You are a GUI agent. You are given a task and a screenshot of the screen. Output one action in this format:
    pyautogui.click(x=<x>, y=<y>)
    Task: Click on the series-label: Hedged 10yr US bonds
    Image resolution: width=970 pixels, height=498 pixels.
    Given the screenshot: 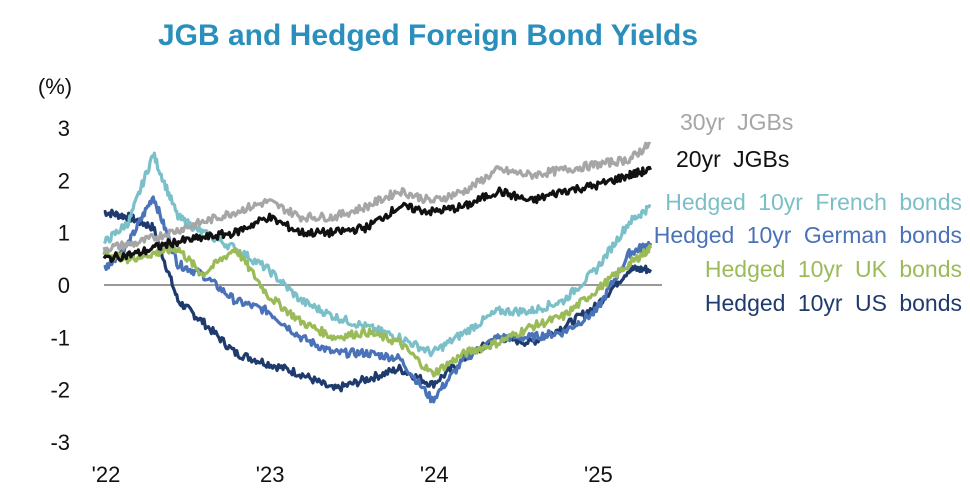 What is the action you would take?
    pyautogui.click(x=833, y=303)
    